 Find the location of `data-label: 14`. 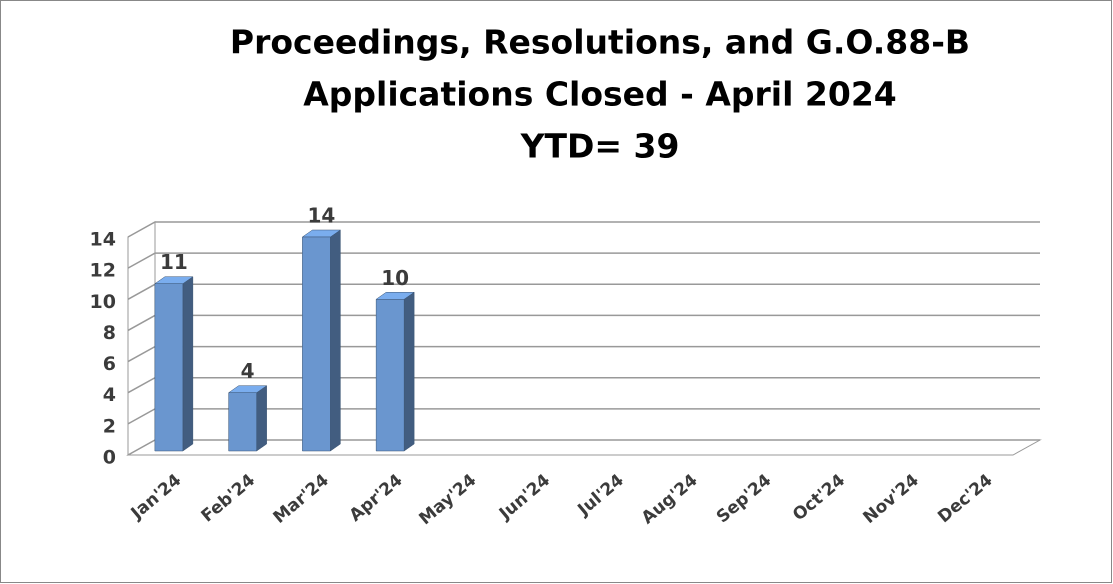

data-label: 14 is located at coordinates (321, 216).